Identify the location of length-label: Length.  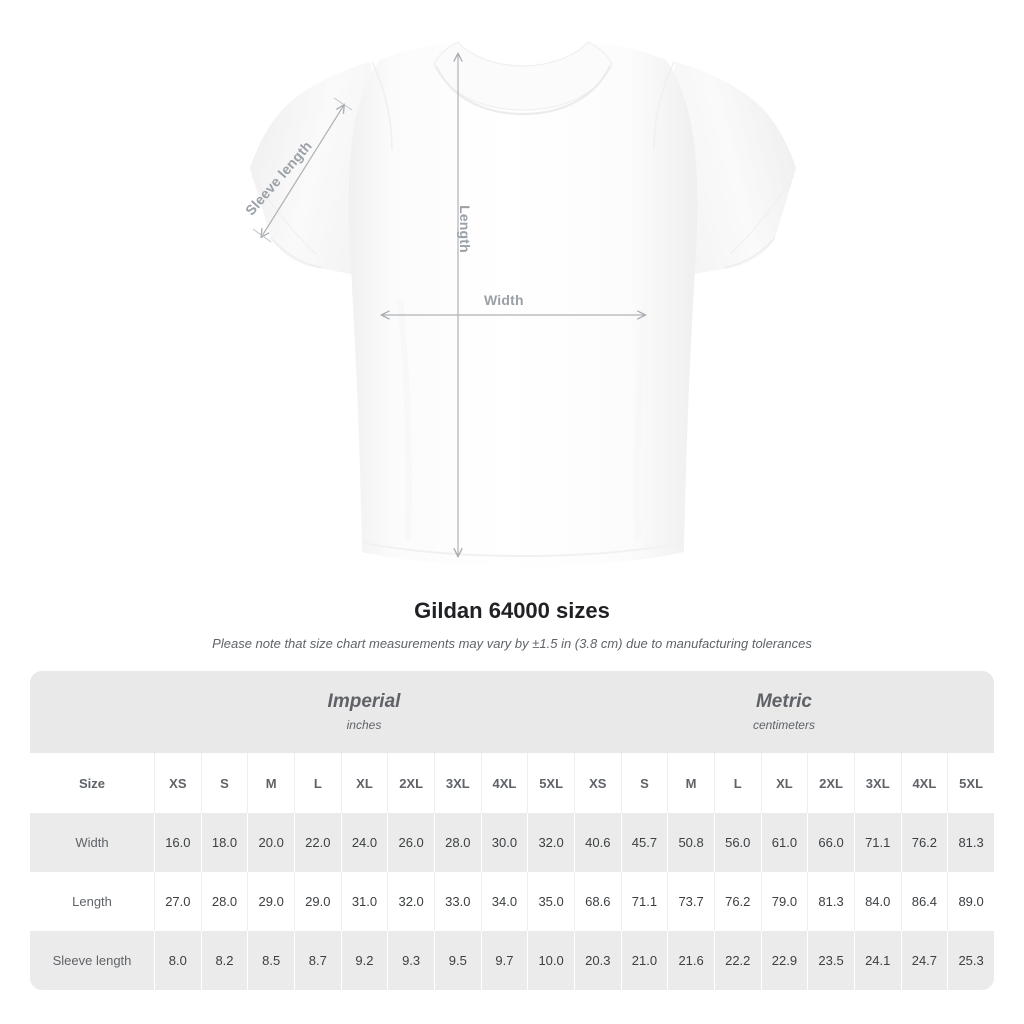
(464, 229).